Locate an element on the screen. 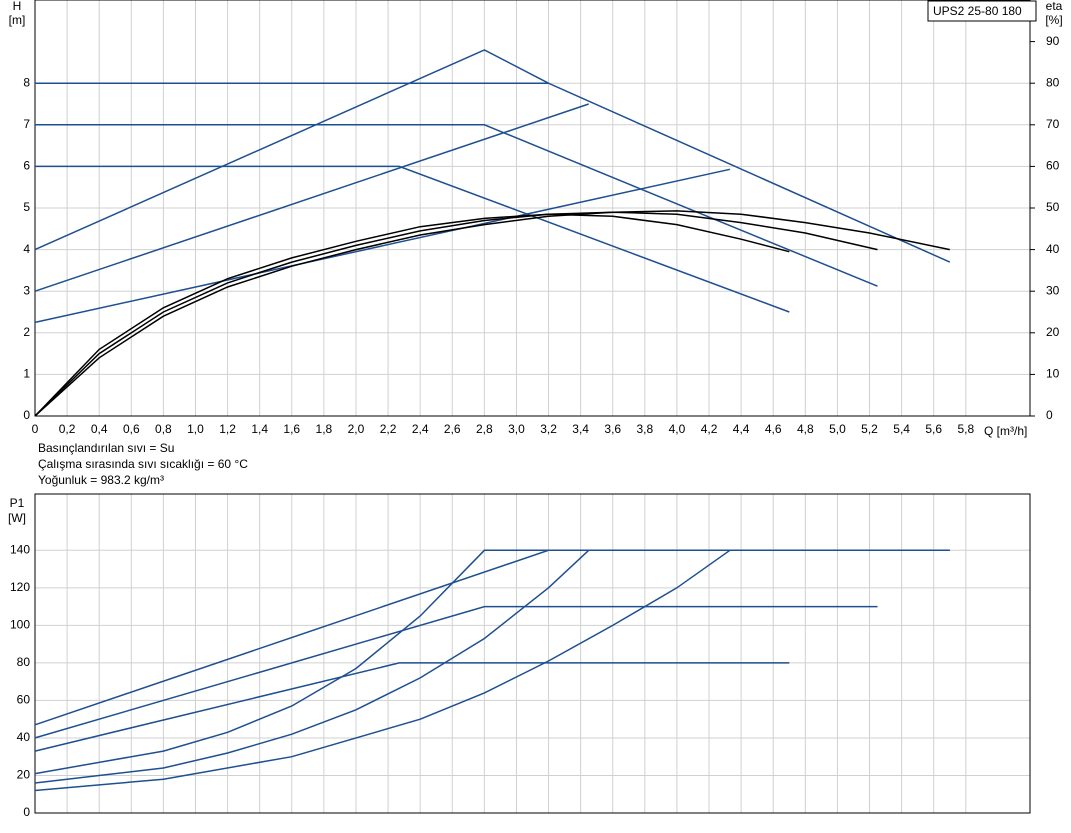  x-tick-label: 1,2 is located at coordinates (227, 429).